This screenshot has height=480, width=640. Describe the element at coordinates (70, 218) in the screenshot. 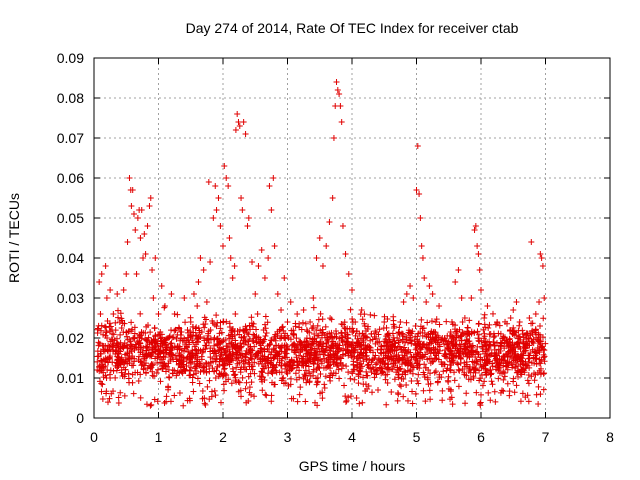

I see `y-tick-label: 0.05` at that location.